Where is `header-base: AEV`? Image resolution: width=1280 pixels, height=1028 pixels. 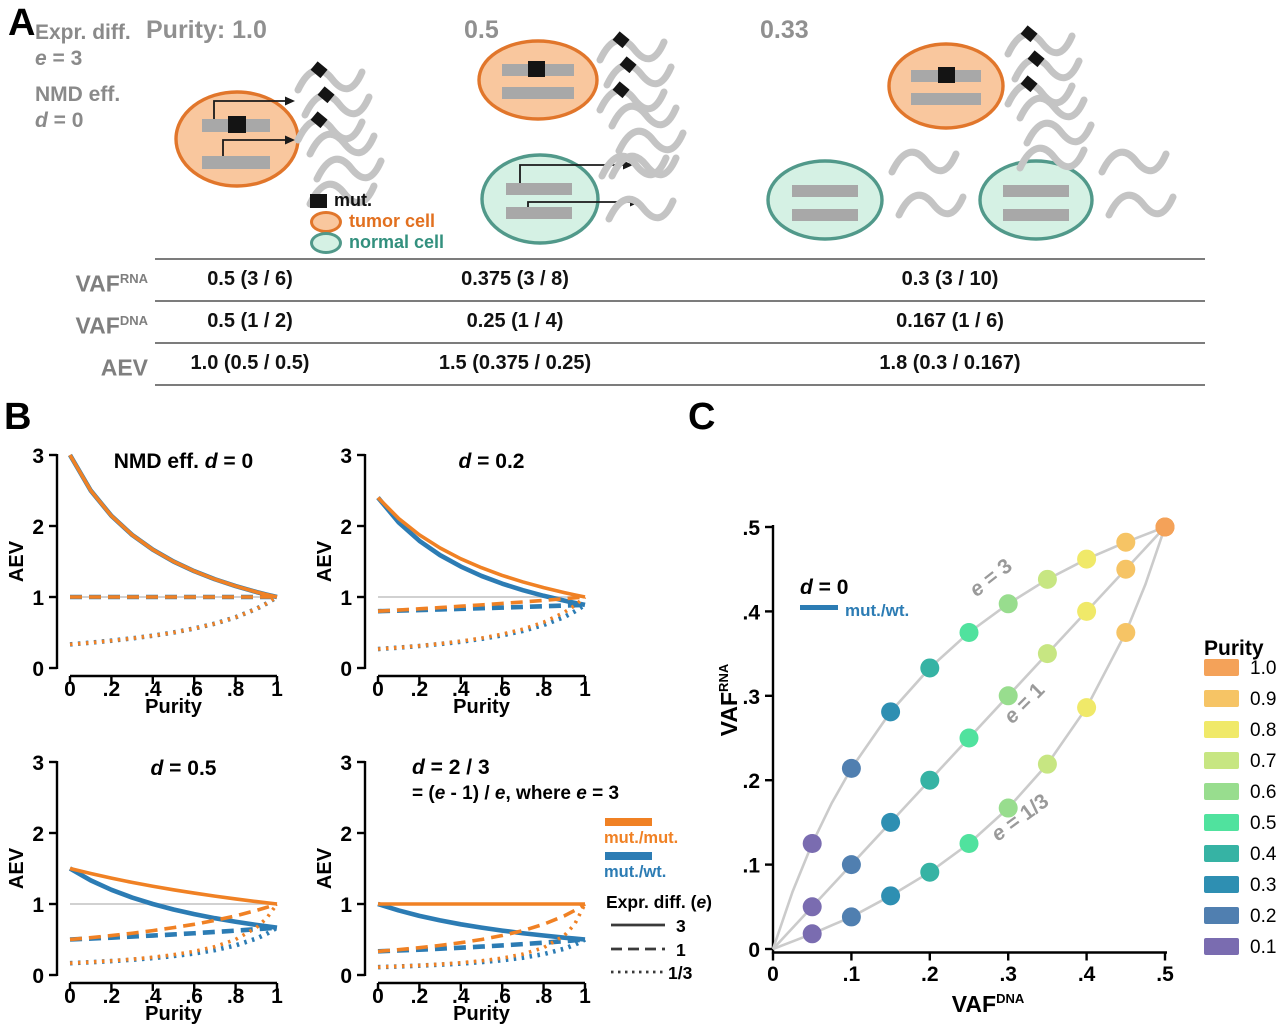 header-base: AEV is located at coordinates (124, 367).